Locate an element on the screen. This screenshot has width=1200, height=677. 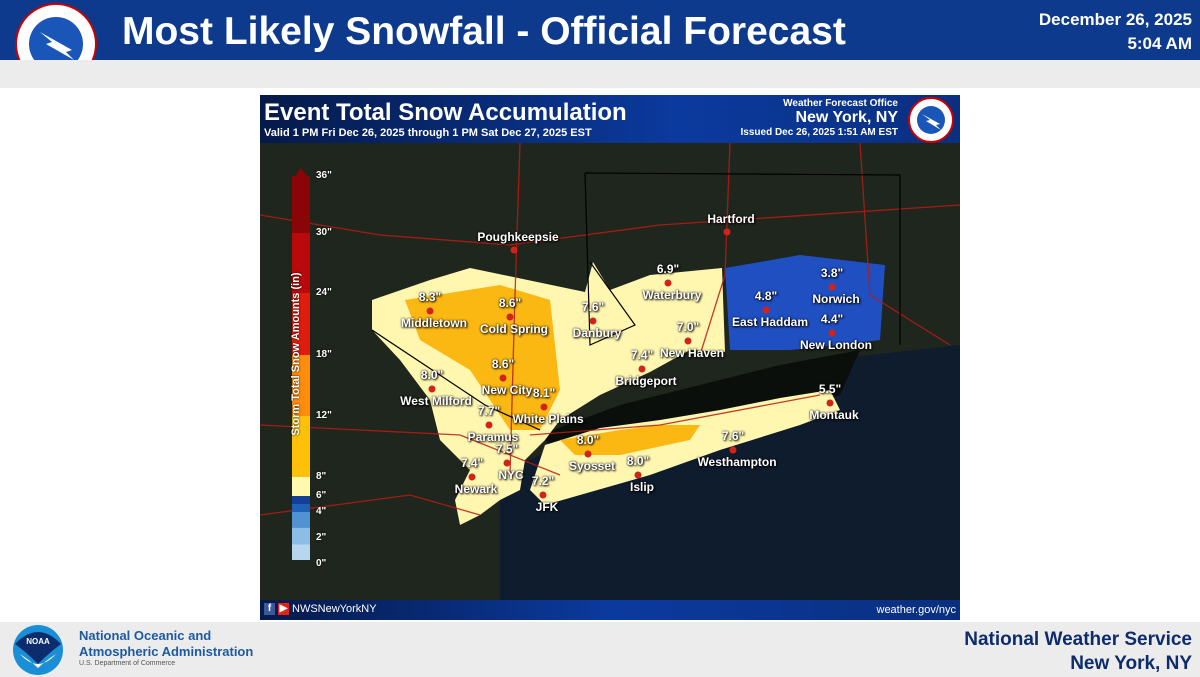
noaa-department: U.S. Department of Commerce is located at coordinates (127, 663).